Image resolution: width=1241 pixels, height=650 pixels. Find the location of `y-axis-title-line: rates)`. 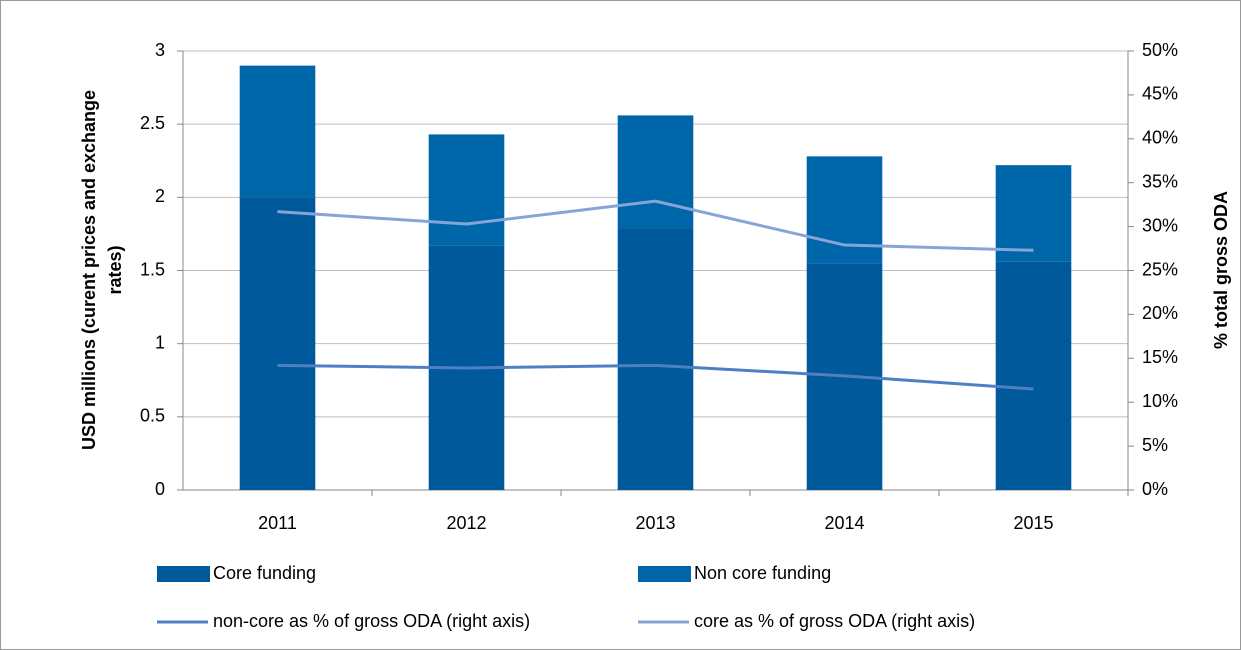

y-axis-title-line: rates) is located at coordinates (115, 269).